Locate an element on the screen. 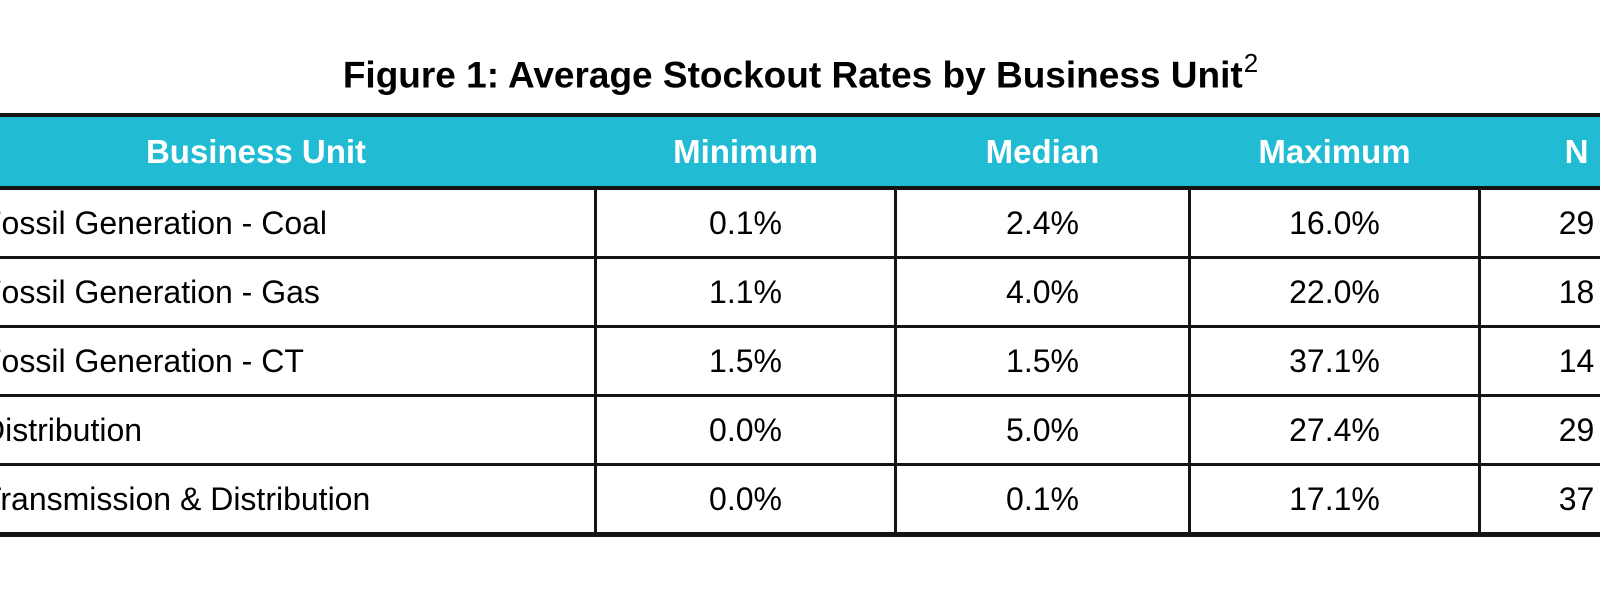  table-row: Distribution 0.0% 5.0% 27.4% 29 is located at coordinates (800, 430).